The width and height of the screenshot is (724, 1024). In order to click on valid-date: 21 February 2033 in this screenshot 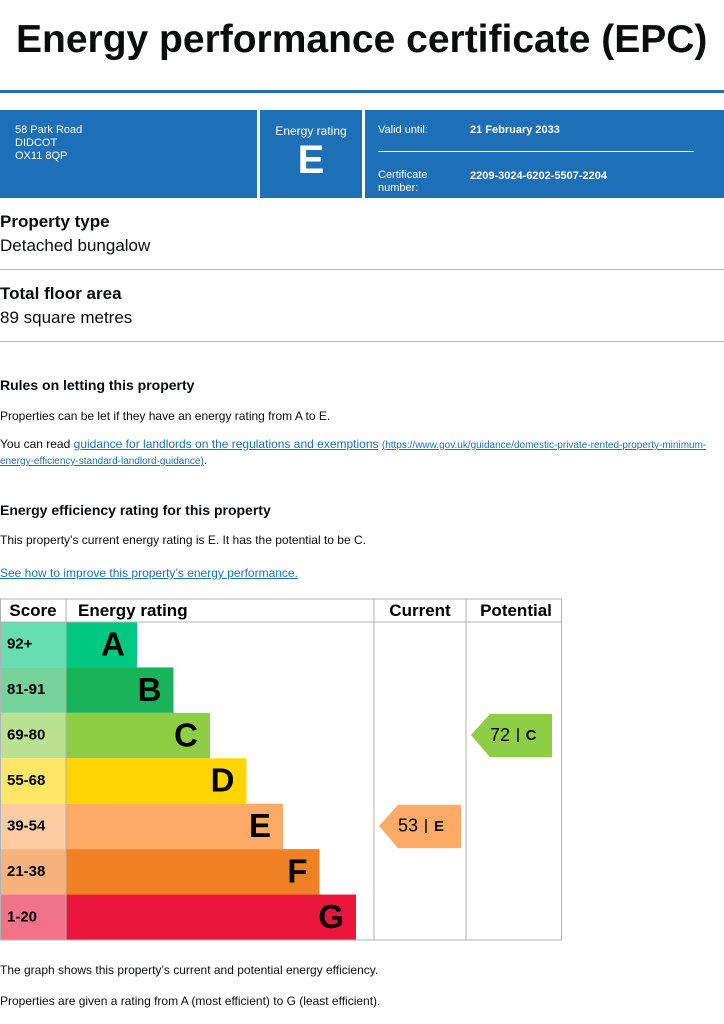, I will do `click(515, 130)`.